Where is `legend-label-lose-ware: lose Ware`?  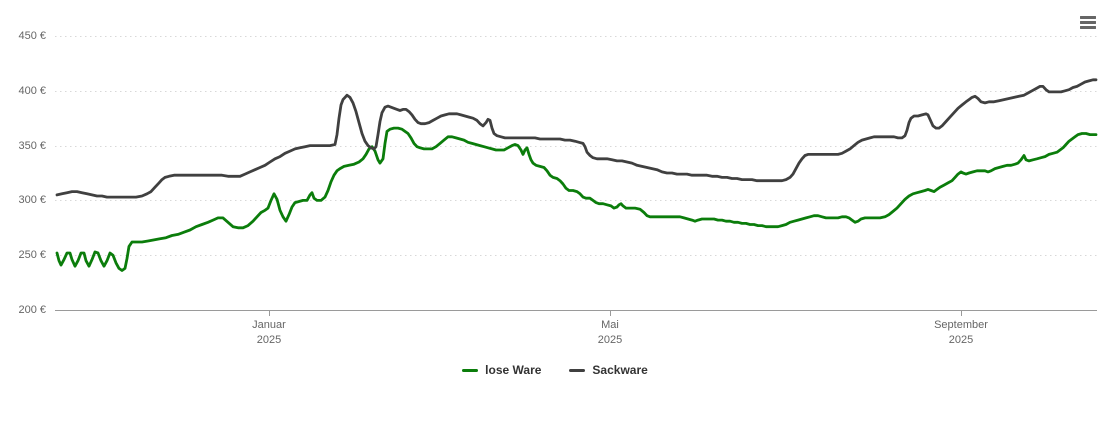
legend-label-lose-ware: lose Ware is located at coordinates (513, 370).